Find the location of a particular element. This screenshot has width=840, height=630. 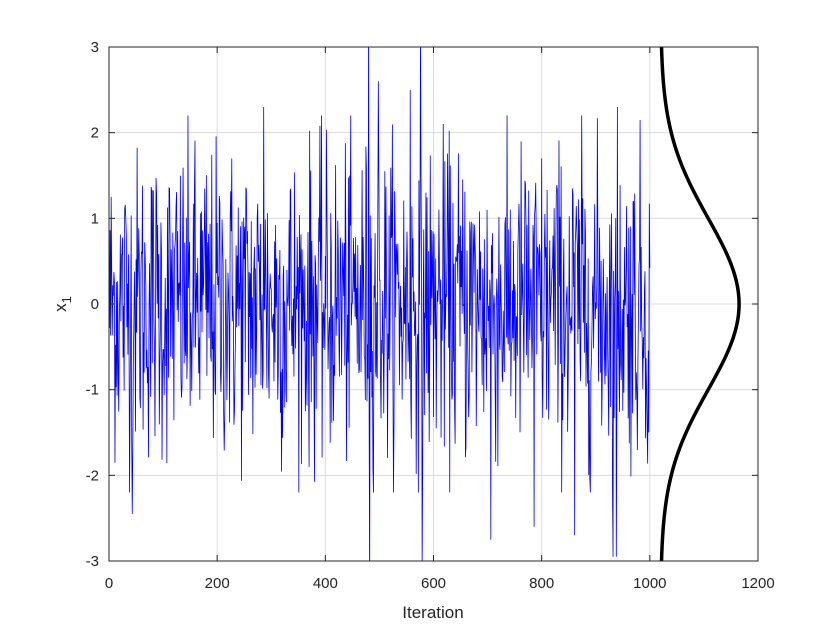

y-tick-label: 3 is located at coordinates (95, 47).